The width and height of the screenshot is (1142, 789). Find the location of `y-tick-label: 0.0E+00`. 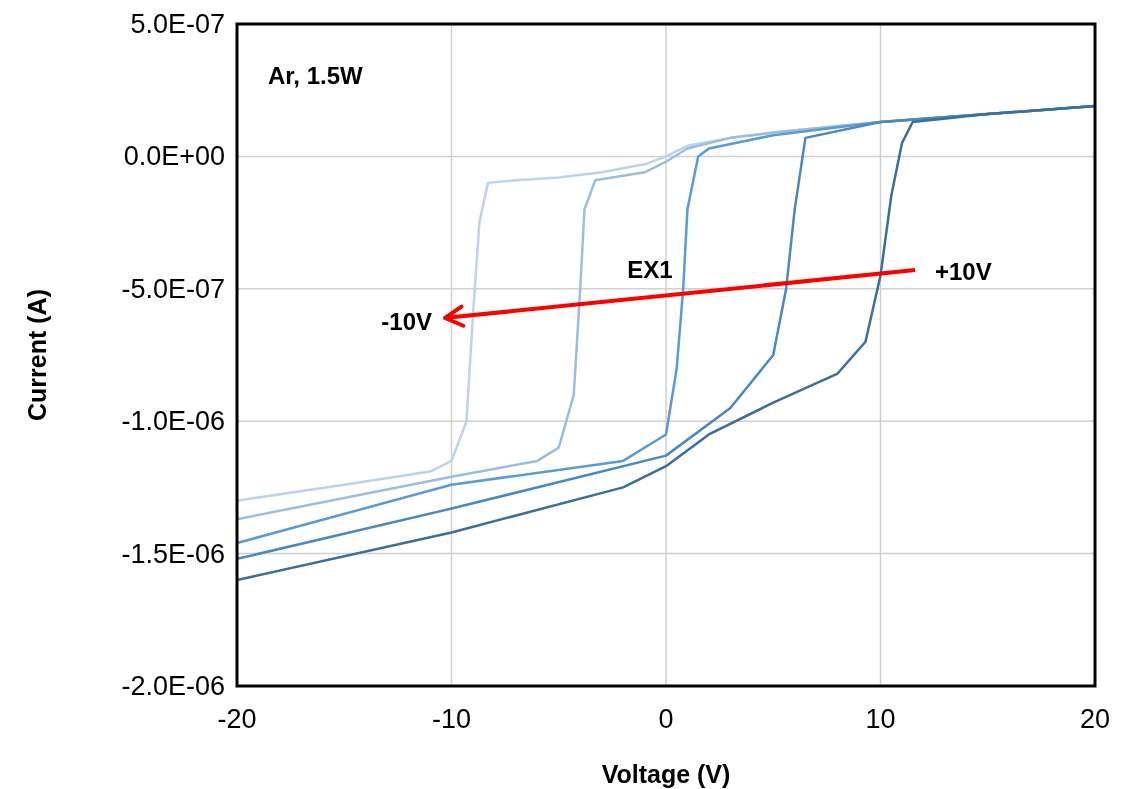

y-tick-label: 0.0E+00 is located at coordinates (174, 156).